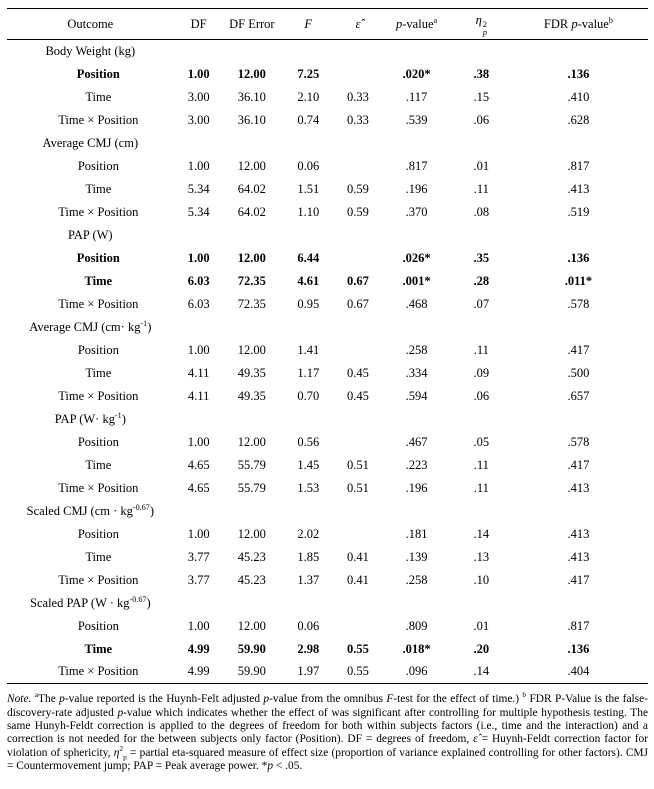 This screenshot has width=654, height=789. I want to click on section-header-row: Scaled CMJ (cm · kg-0.67), so click(327, 511).